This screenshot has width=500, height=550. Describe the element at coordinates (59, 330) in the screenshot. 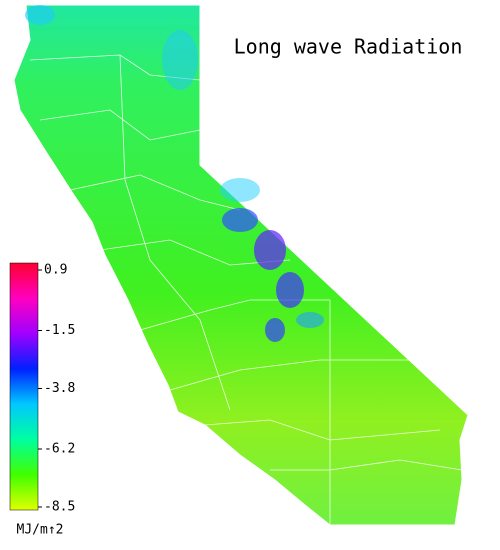

I see `colorbar-tick-label: -1.5` at that location.